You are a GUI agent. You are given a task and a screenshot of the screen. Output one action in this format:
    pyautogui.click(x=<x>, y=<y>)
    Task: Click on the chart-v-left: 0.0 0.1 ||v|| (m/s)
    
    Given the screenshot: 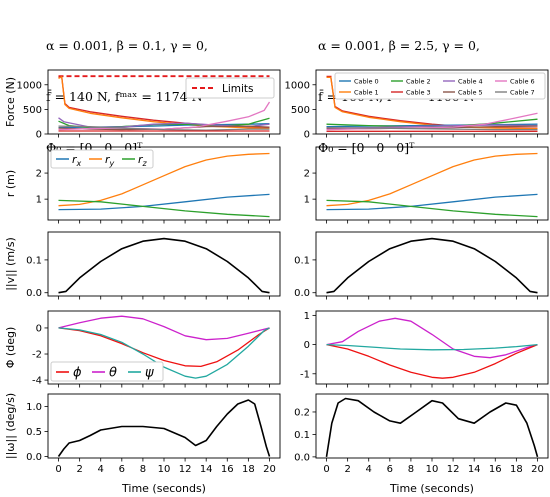 What is the action you would take?
    pyautogui.click(x=142, y=265)
    